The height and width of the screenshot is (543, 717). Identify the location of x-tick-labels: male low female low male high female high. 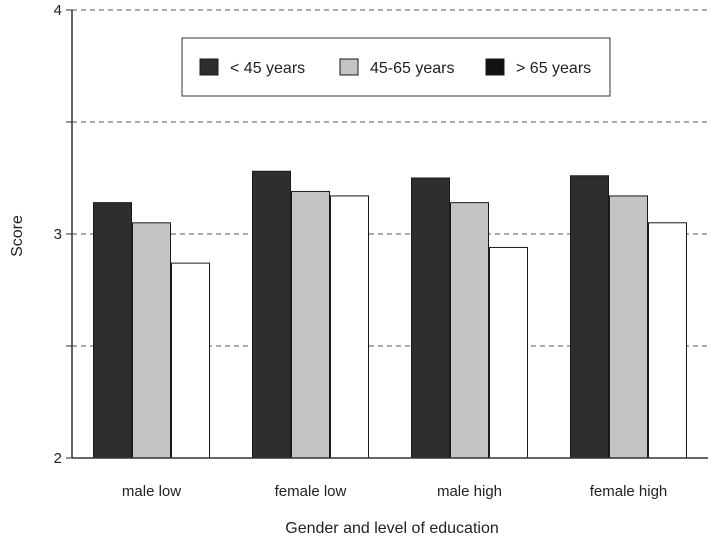
(394, 491).